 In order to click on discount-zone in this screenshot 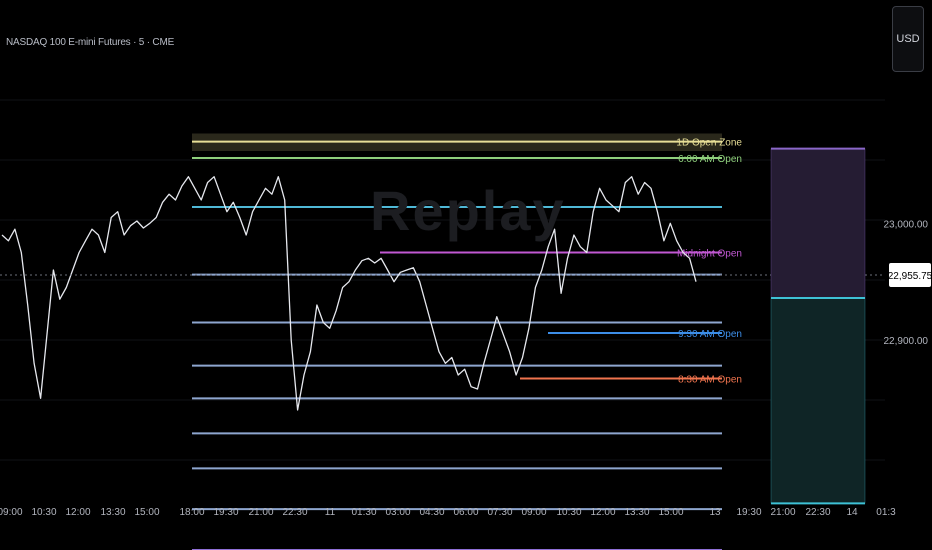, I will do `click(818, 401)`.